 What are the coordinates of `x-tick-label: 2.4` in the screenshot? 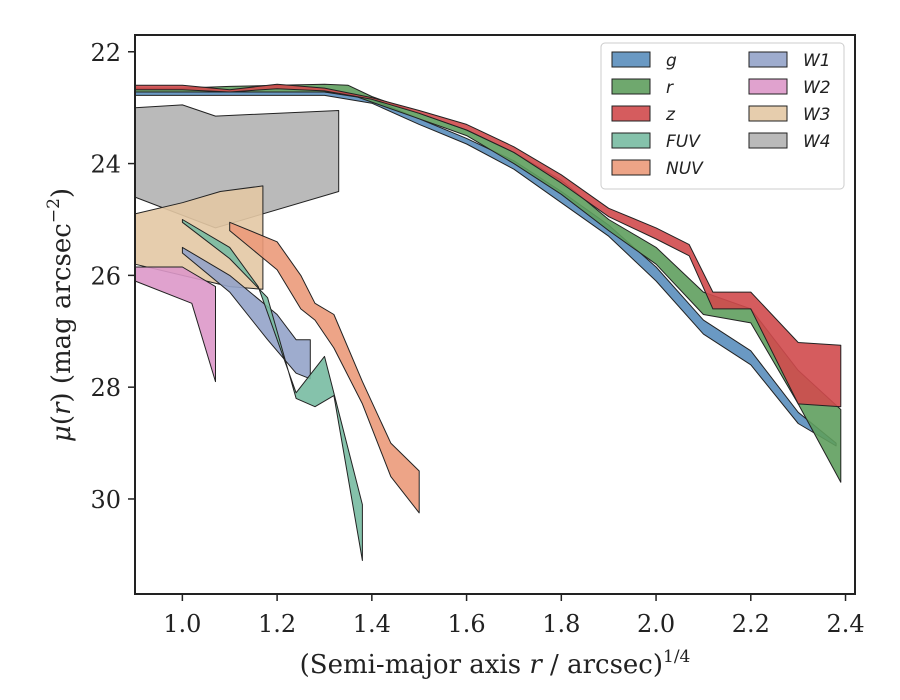 It's located at (845, 624).